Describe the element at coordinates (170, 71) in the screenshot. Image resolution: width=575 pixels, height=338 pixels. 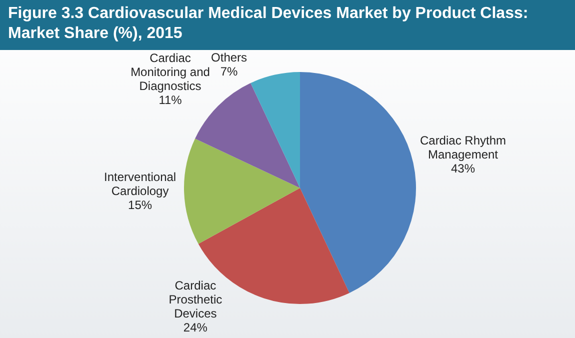
I see `slice-label: Cardiac Monitoring and Diagnostics` at that location.